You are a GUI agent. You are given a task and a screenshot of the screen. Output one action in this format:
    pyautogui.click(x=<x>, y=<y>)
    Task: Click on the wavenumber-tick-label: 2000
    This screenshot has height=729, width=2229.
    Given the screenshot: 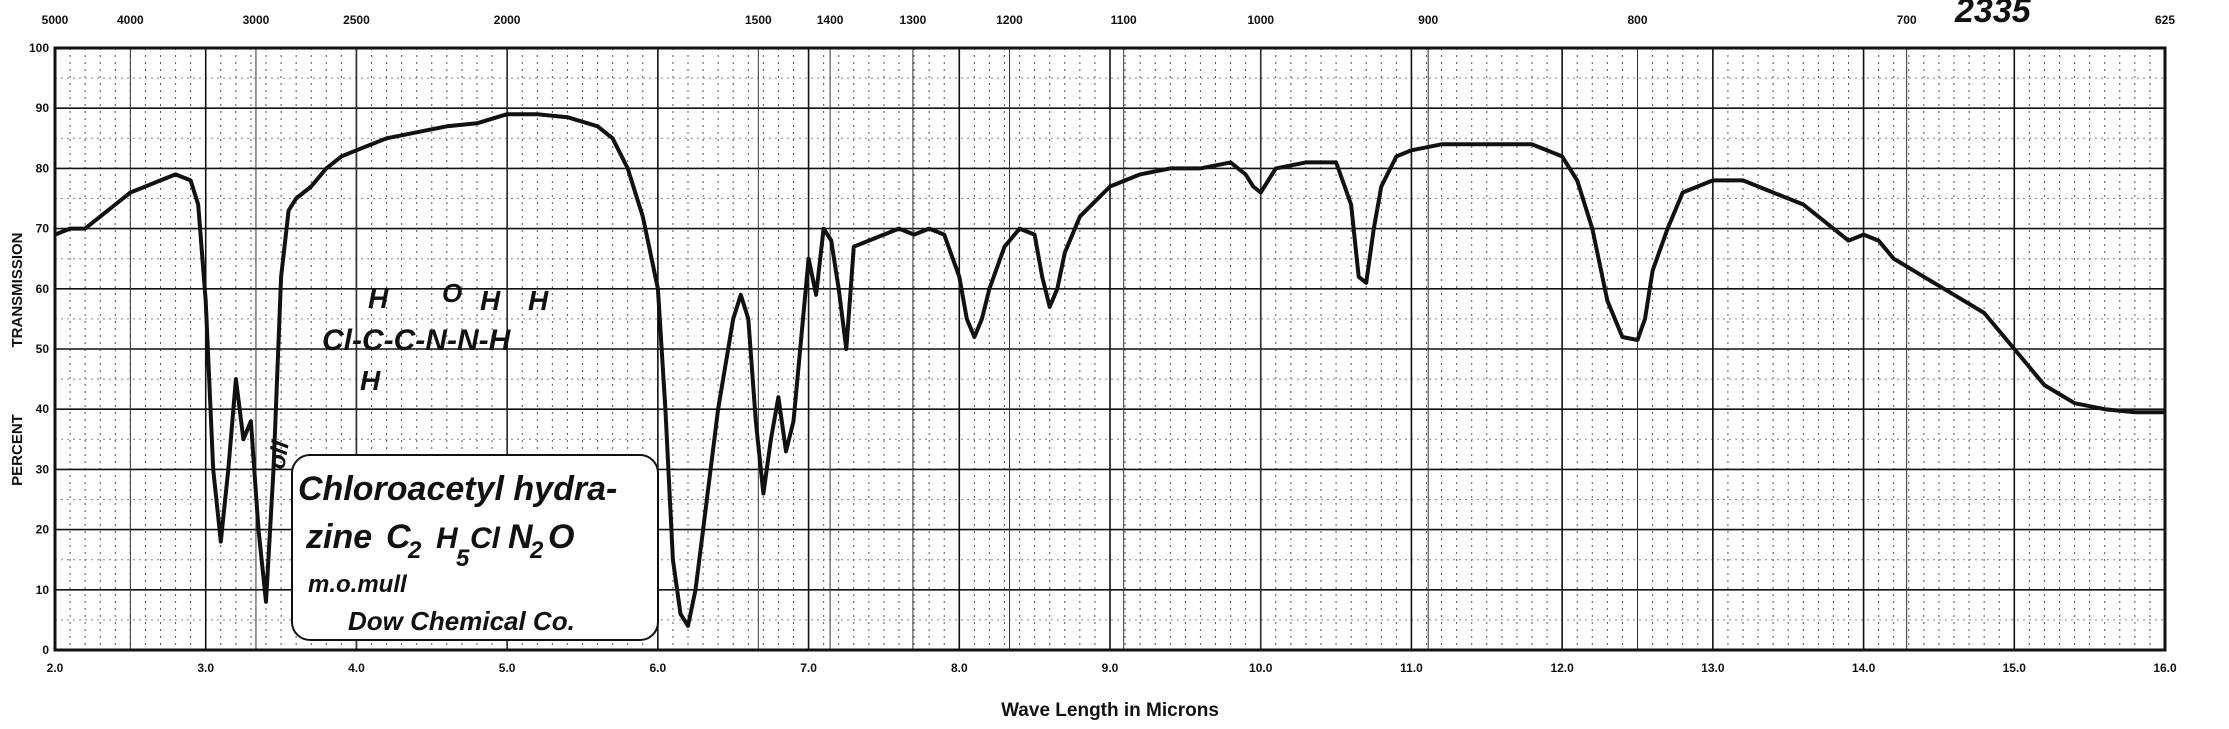 What is the action you would take?
    pyautogui.click(x=507, y=20)
    